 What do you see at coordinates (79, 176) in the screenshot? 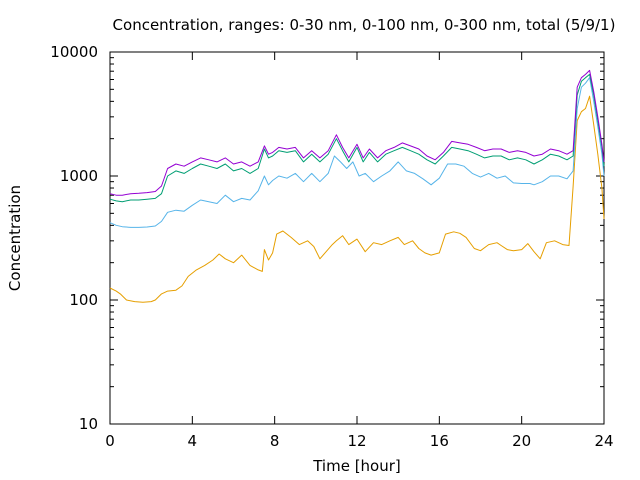
I see `y-tick-label: 1000` at bounding box center [79, 176].